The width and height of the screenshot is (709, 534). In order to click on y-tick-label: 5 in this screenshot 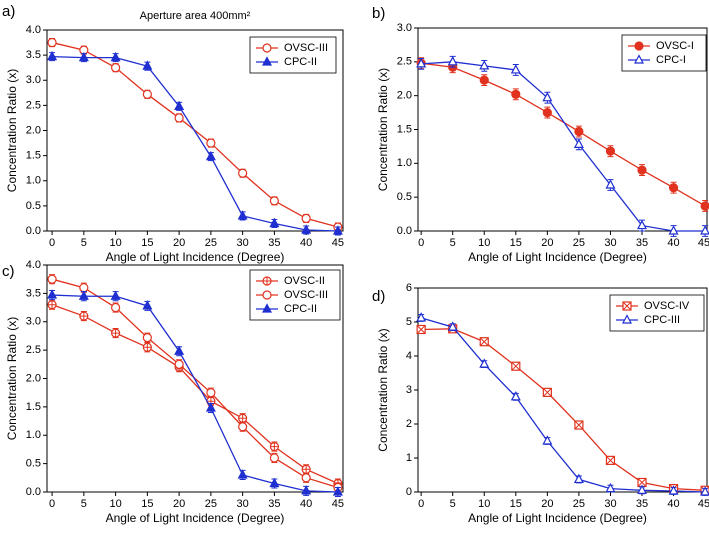, I will do `click(409, 322)`.